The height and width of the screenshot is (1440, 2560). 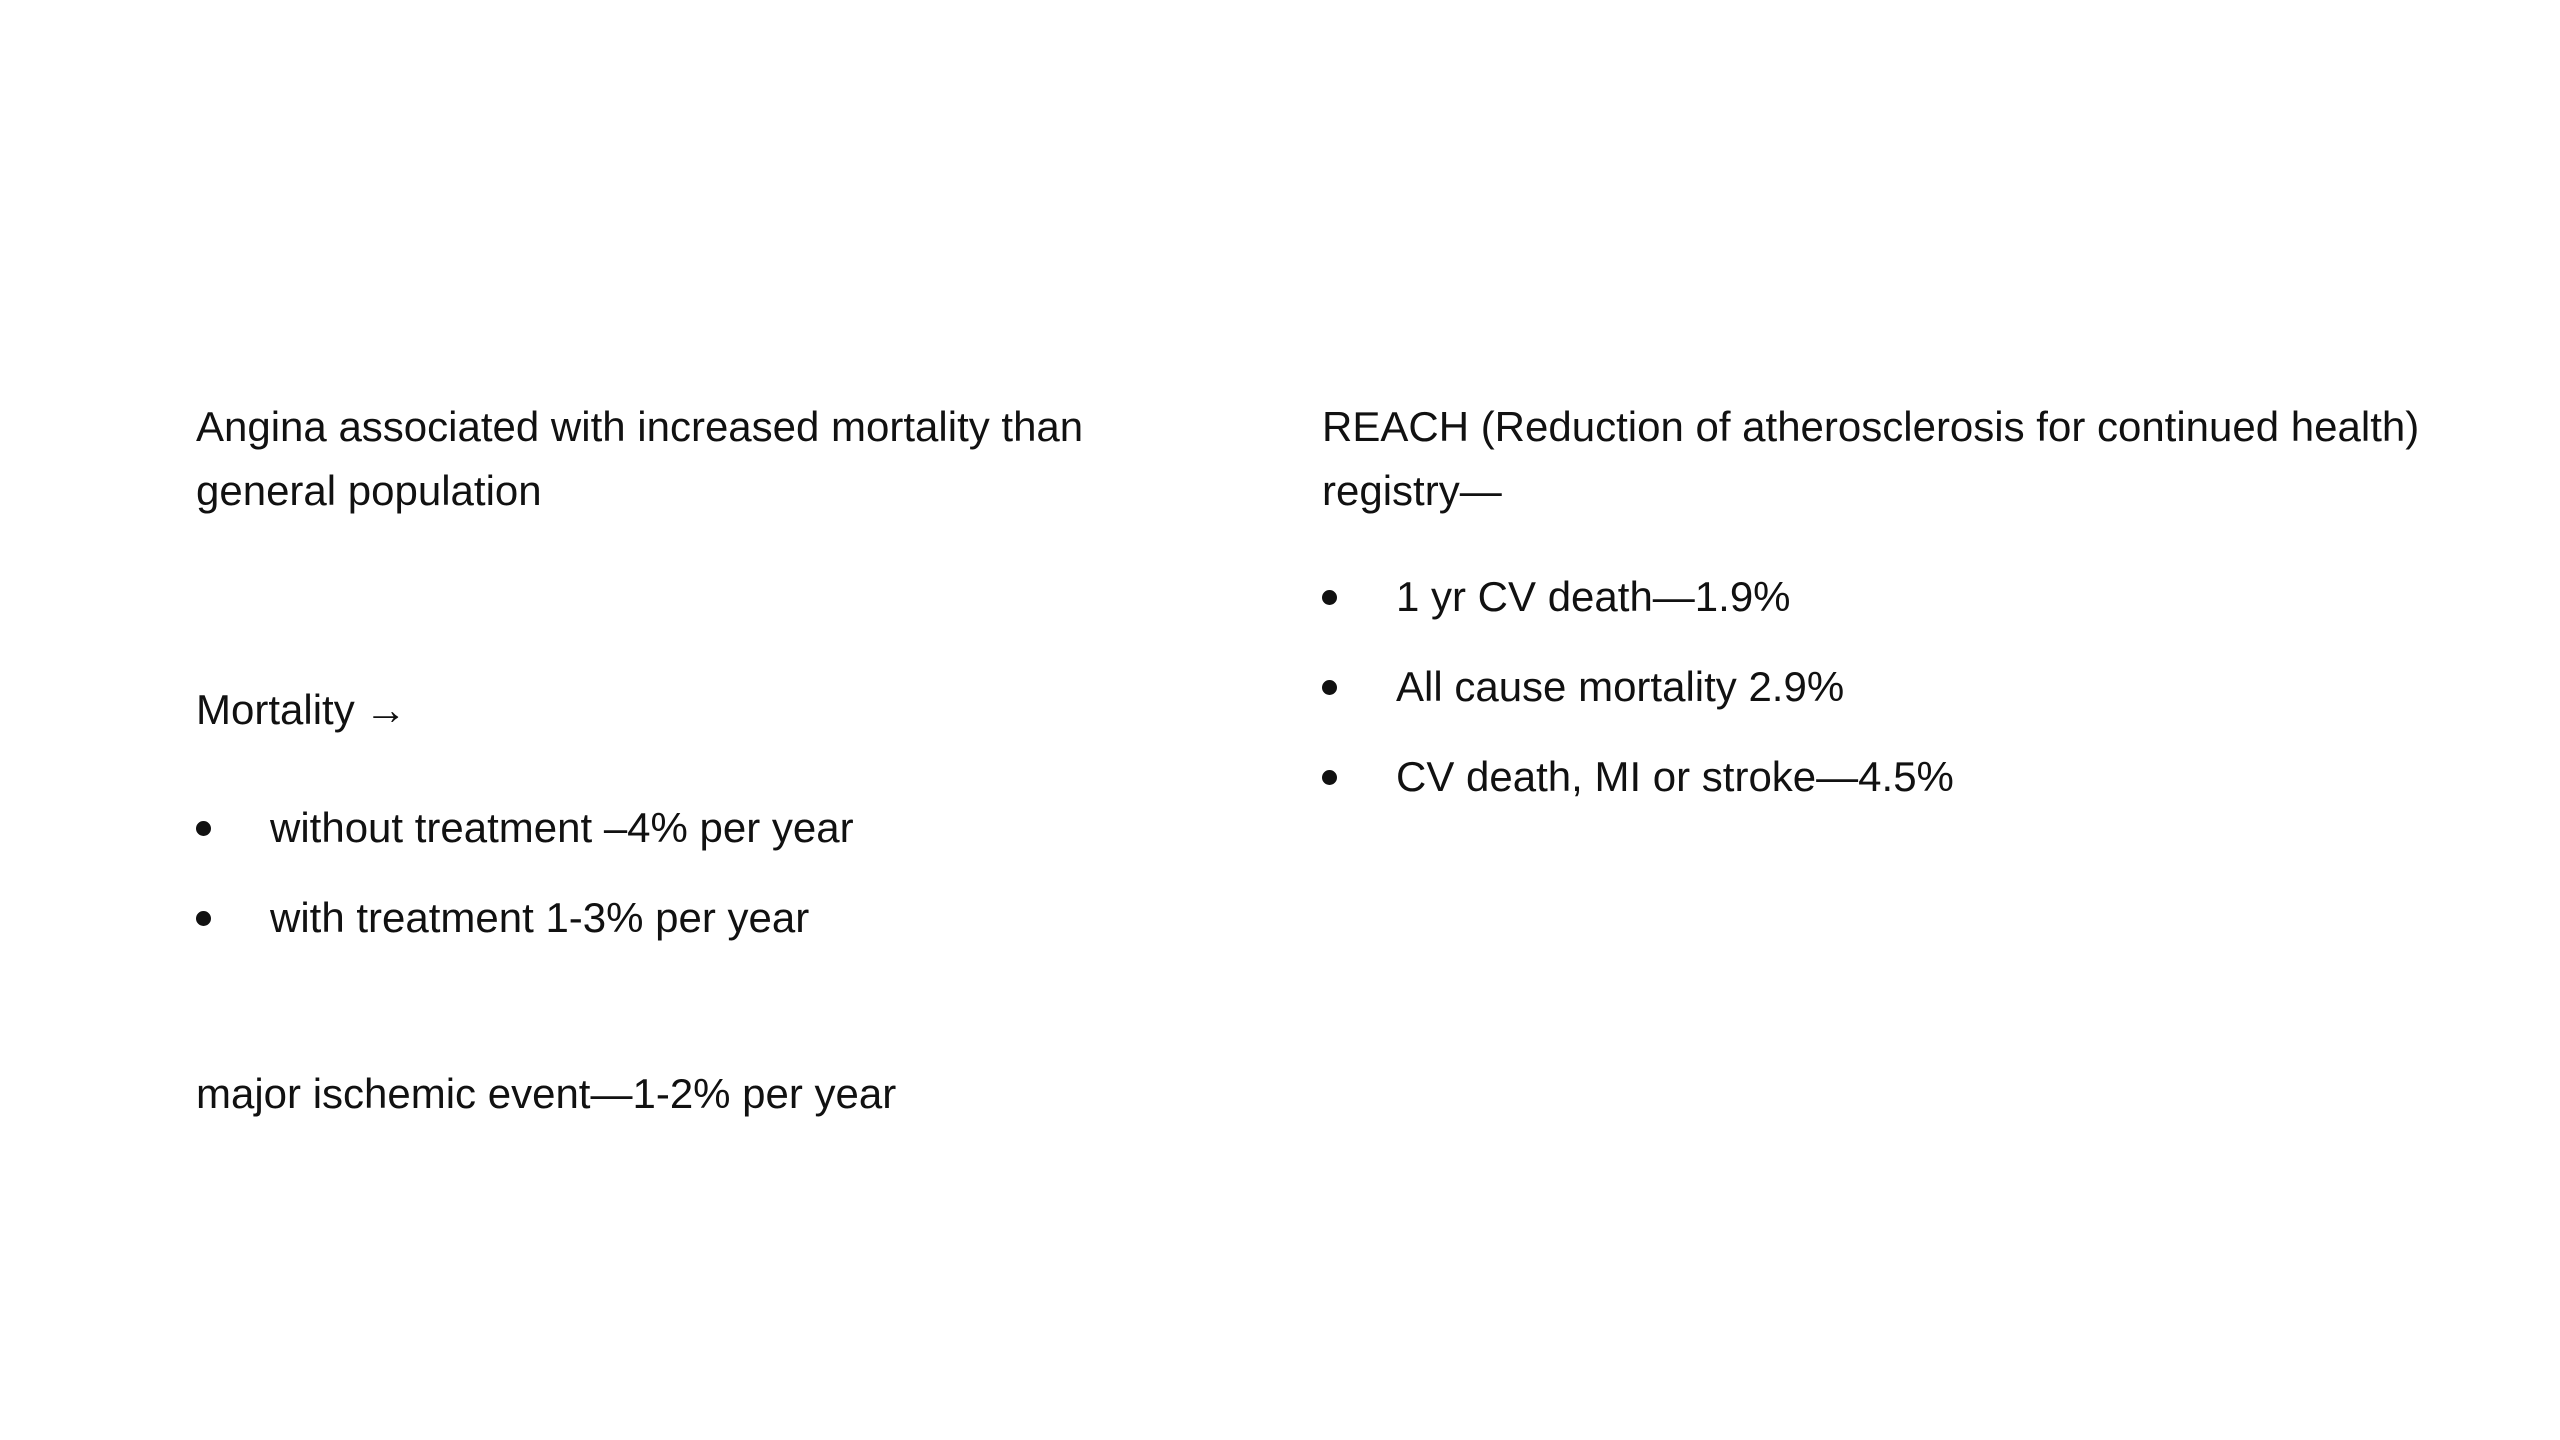 I want to click on list-item: CV death, MI or stroke—4.5%, so click(x=1897, y=777).